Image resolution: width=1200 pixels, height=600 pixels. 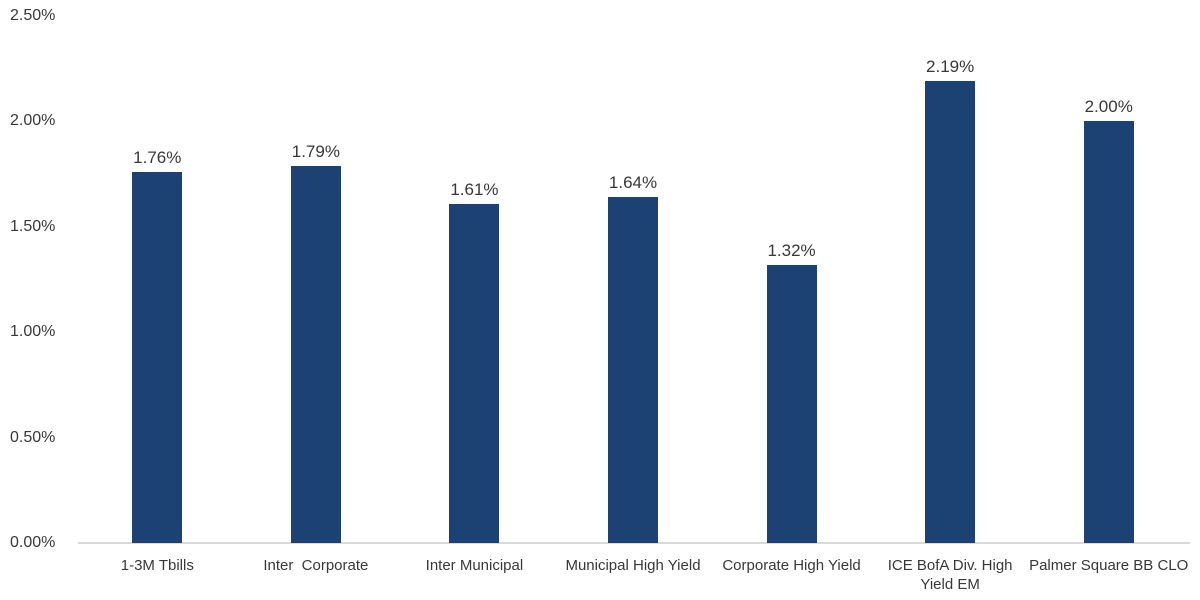 I want to click on x-axis-category-label: ICE BofA Div. High Yield EM, so click(x=950, y=575).